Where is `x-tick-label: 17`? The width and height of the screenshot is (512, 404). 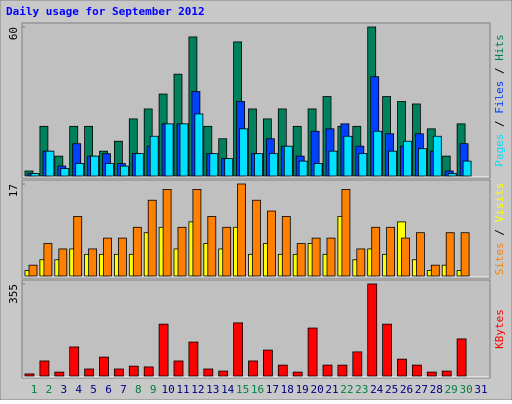 x-tick-label: 17 is located at coordinates (272, 389).